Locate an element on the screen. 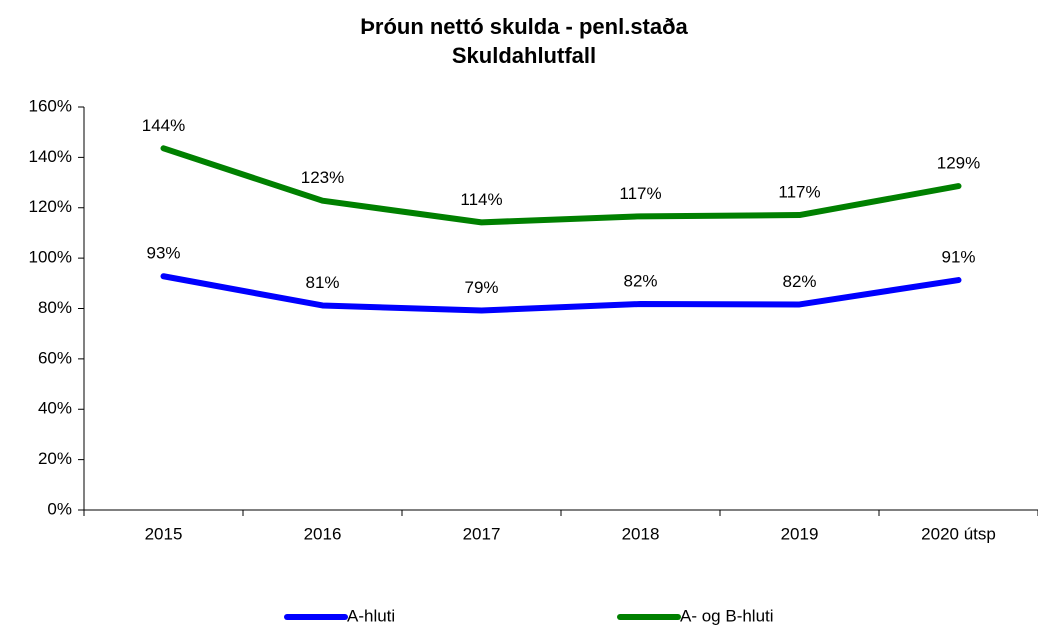  y-tick-label: 40% is located at coordinates (55, 408).